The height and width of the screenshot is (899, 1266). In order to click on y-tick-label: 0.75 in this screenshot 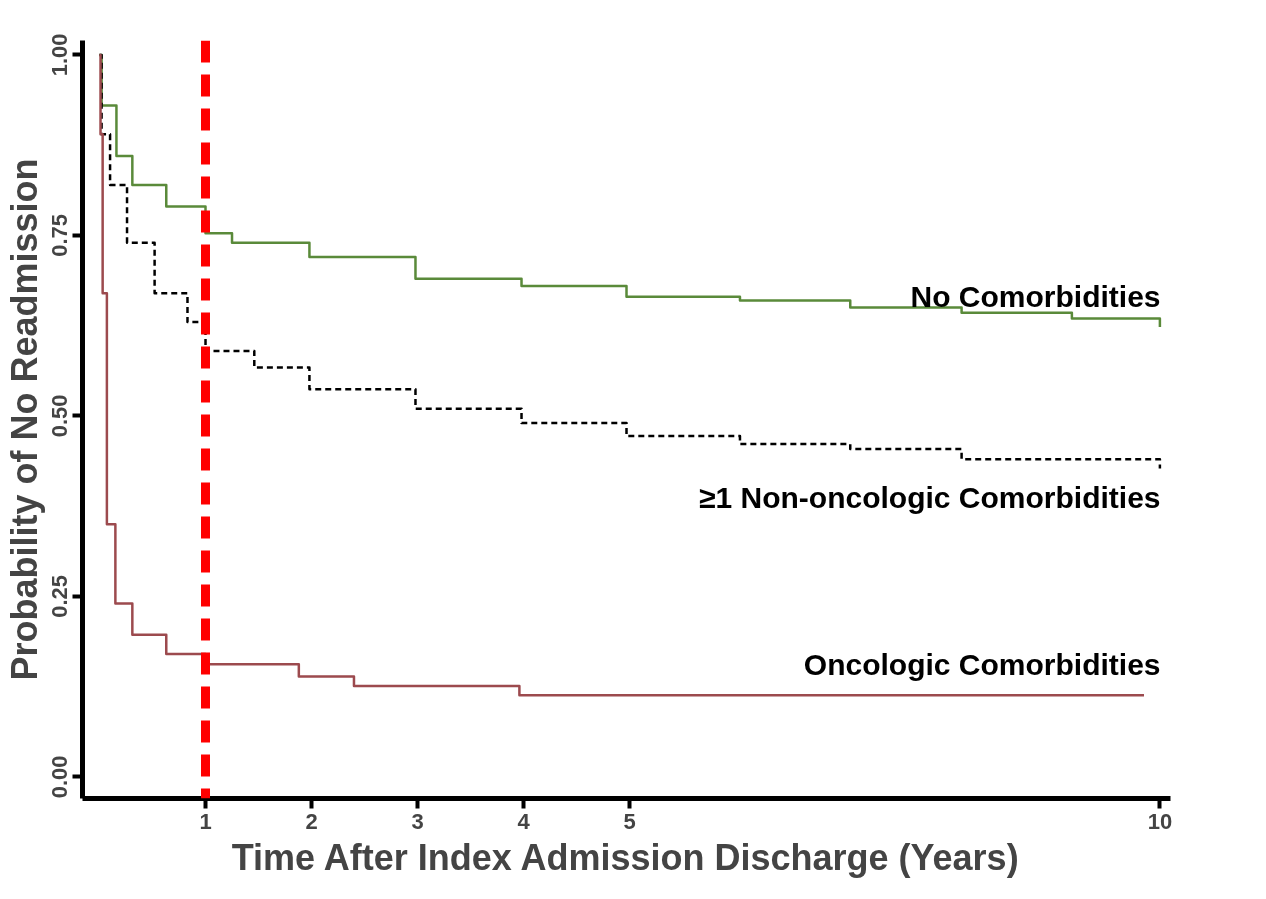, I will do `click(60, 235)`.